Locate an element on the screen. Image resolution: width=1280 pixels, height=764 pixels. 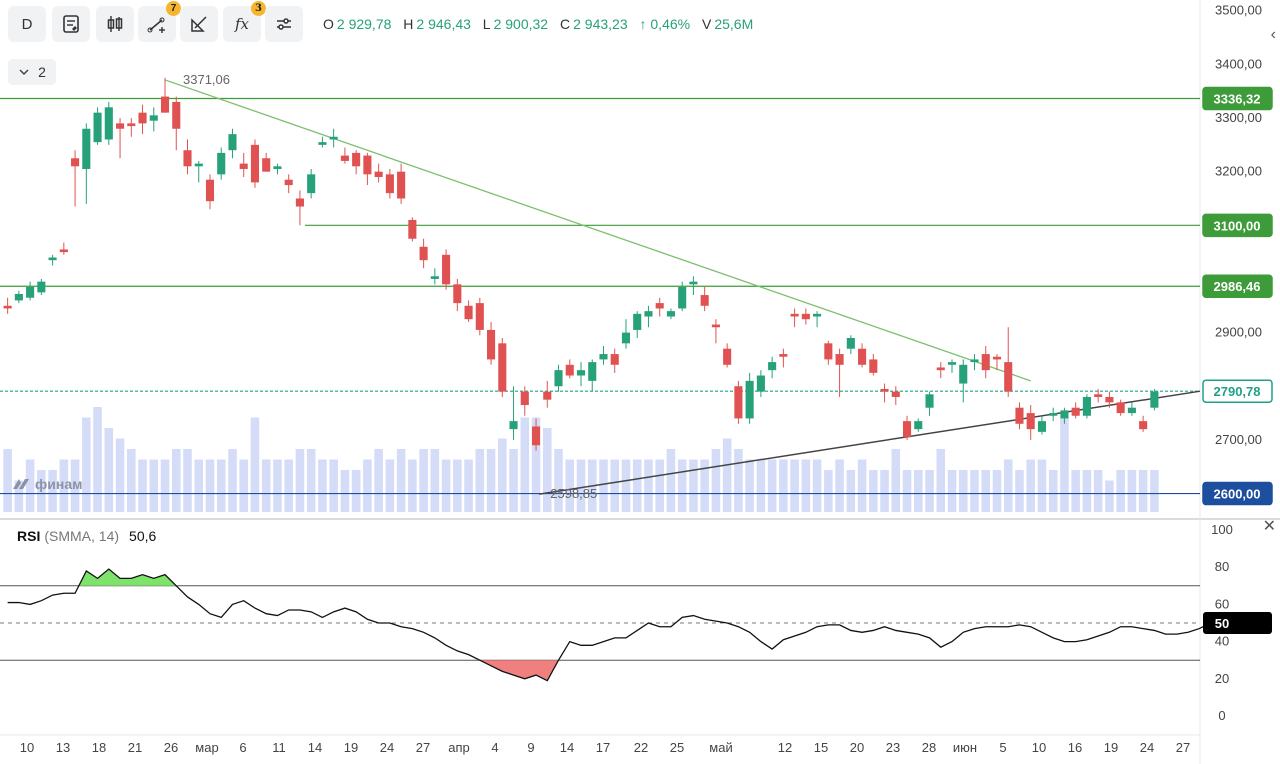
time-tick-label: 19 is located at coordinates (1111, 747).